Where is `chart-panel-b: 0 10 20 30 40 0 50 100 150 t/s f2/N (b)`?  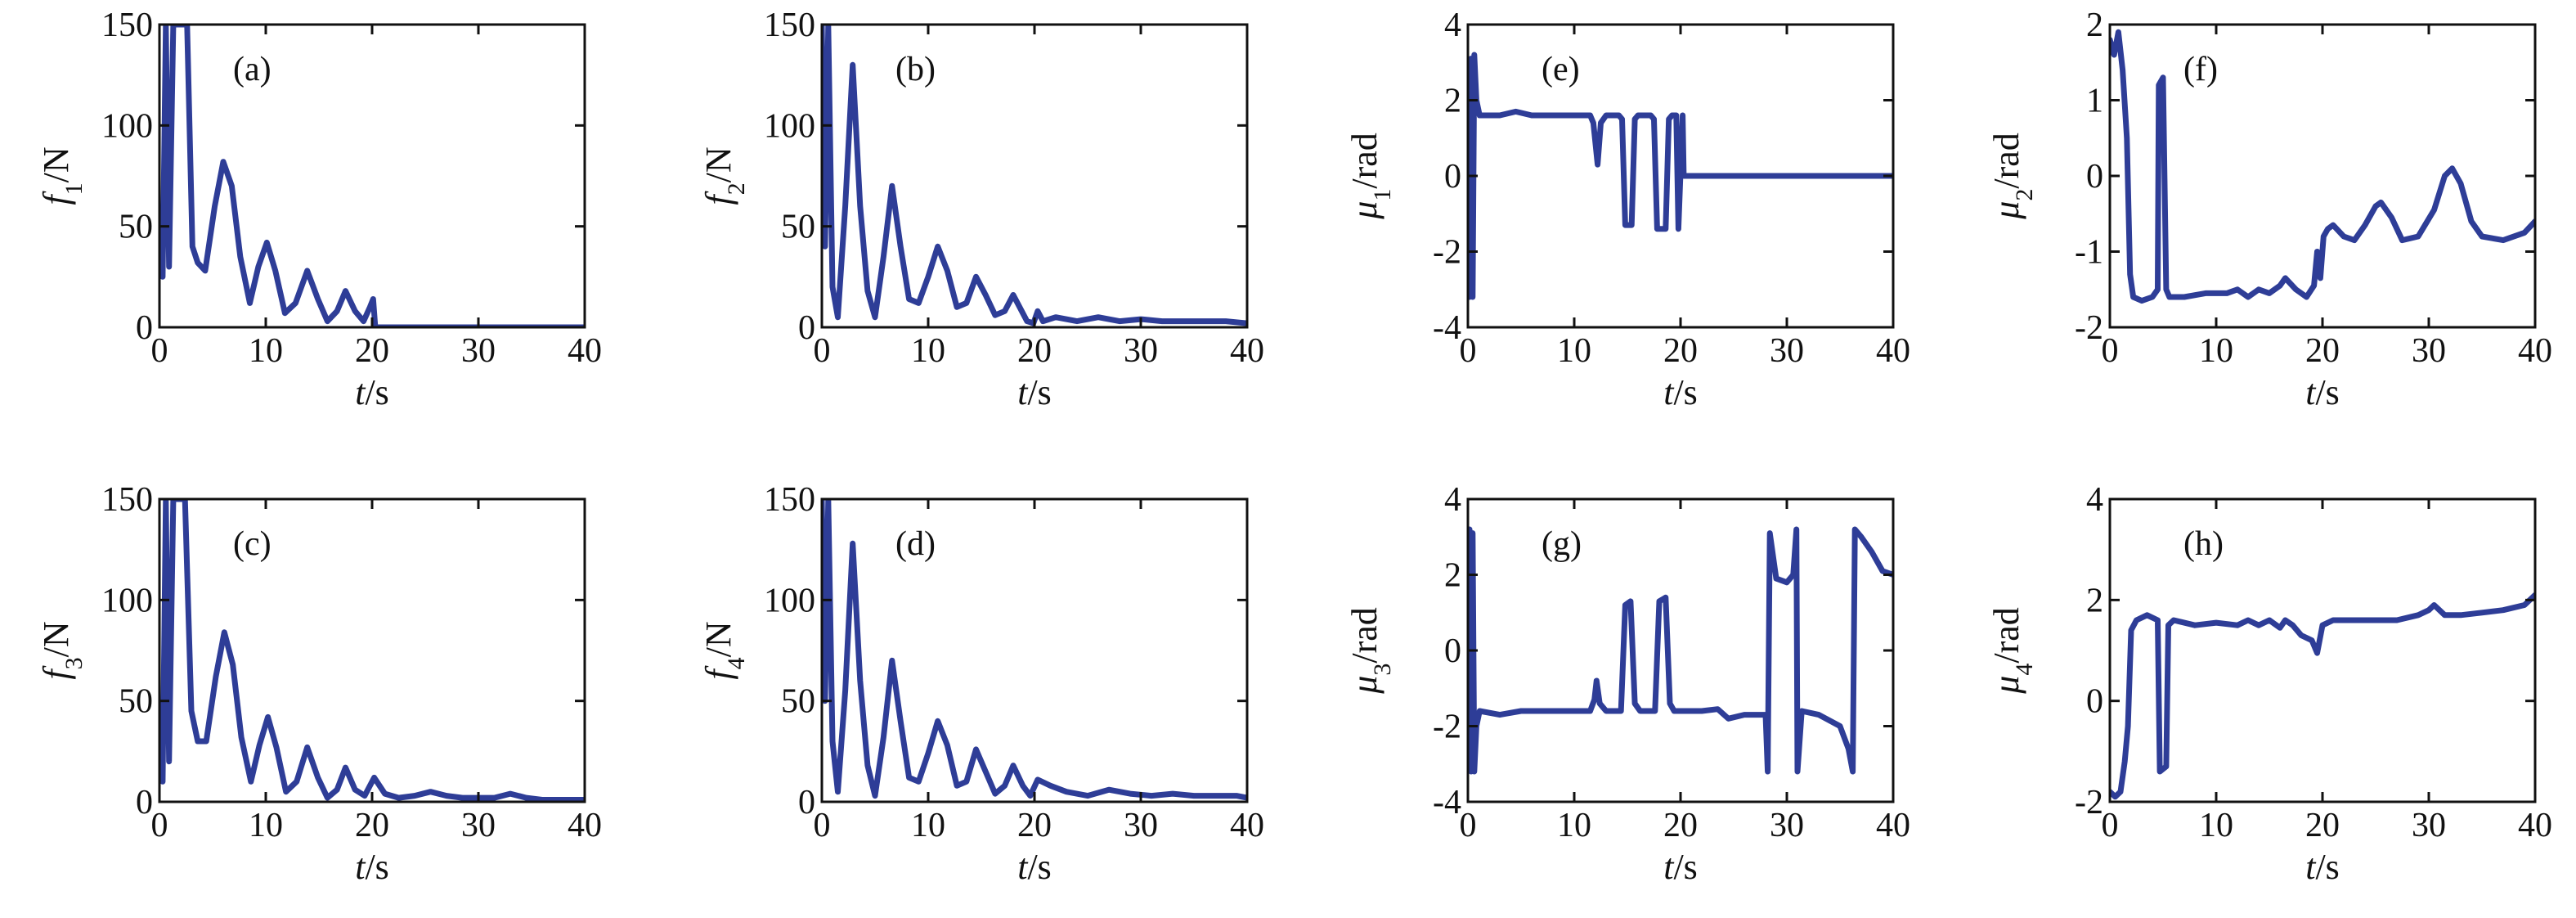 chart-panel-b: 0 10 20 30 40 0 50 100 150 t/s f2/N (b) is located at coordinates (981, 210).